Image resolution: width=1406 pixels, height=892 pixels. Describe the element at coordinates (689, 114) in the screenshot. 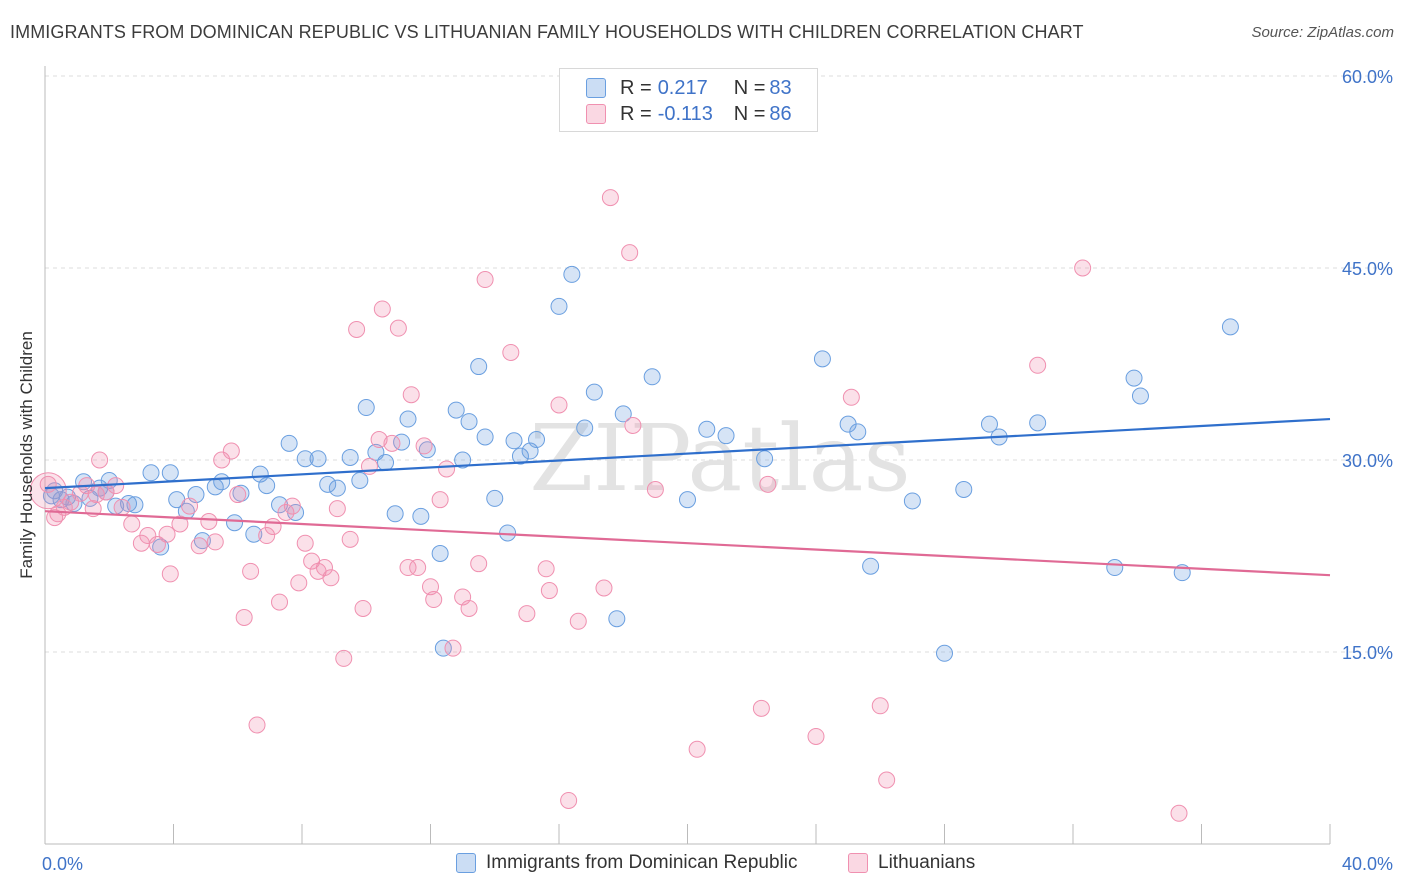

I see `legend-row-lithuanian: R = -0.113 N = 86` at that location.